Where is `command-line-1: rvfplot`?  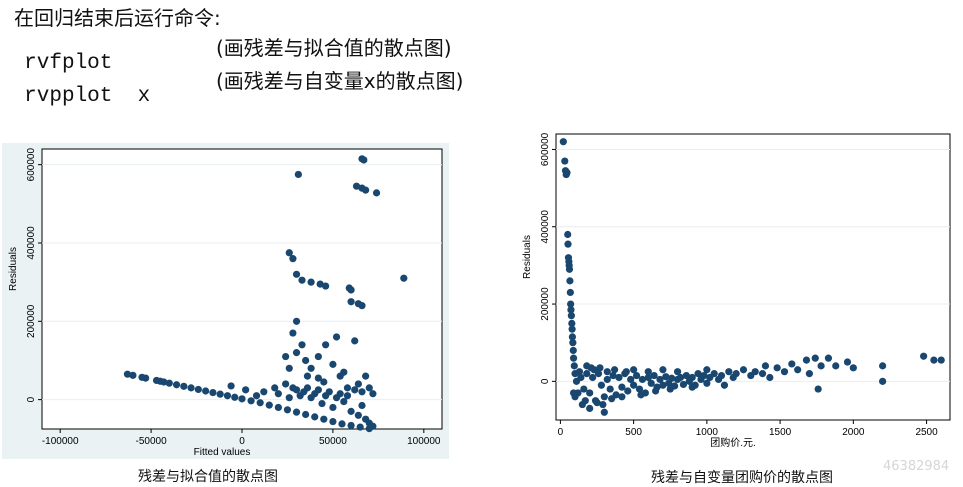 command-line-1: rvfplot is located at coordinates (63, 54).